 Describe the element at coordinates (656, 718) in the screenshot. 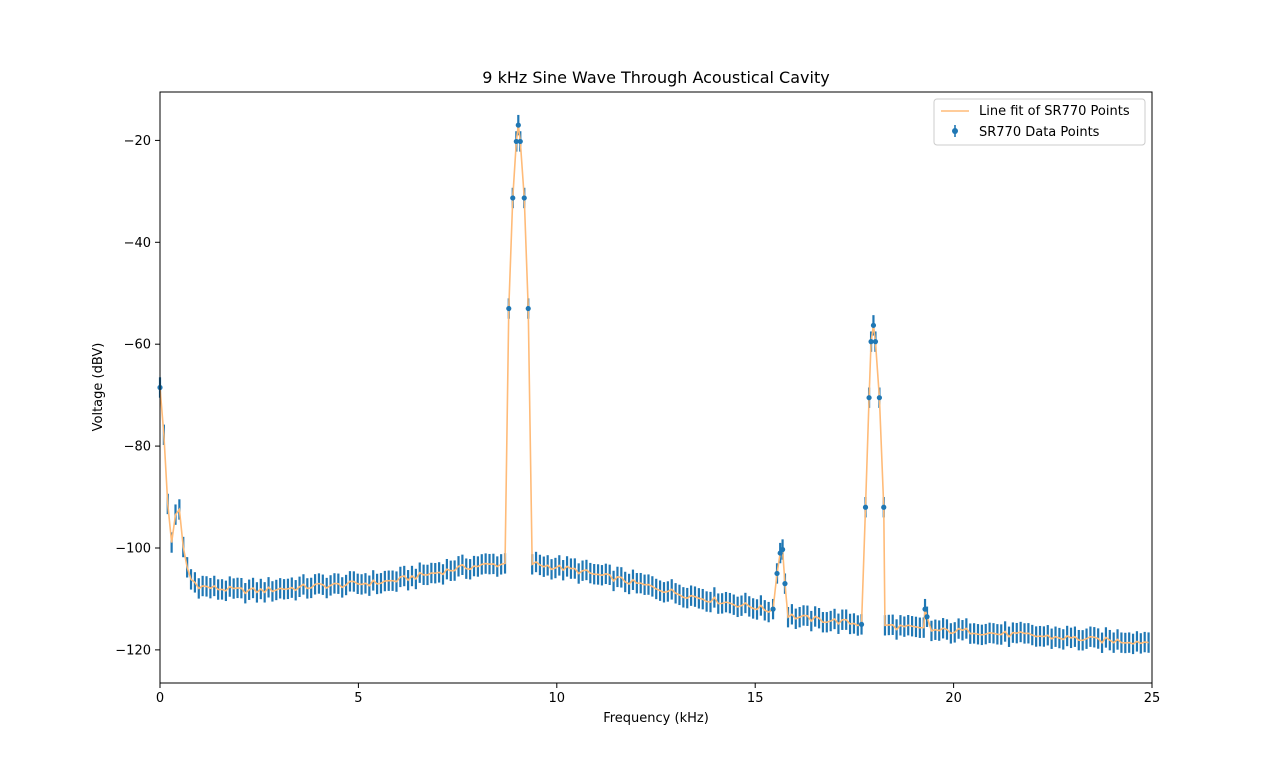

I see `x-axis-label: Frequency (kHz)` at that location.